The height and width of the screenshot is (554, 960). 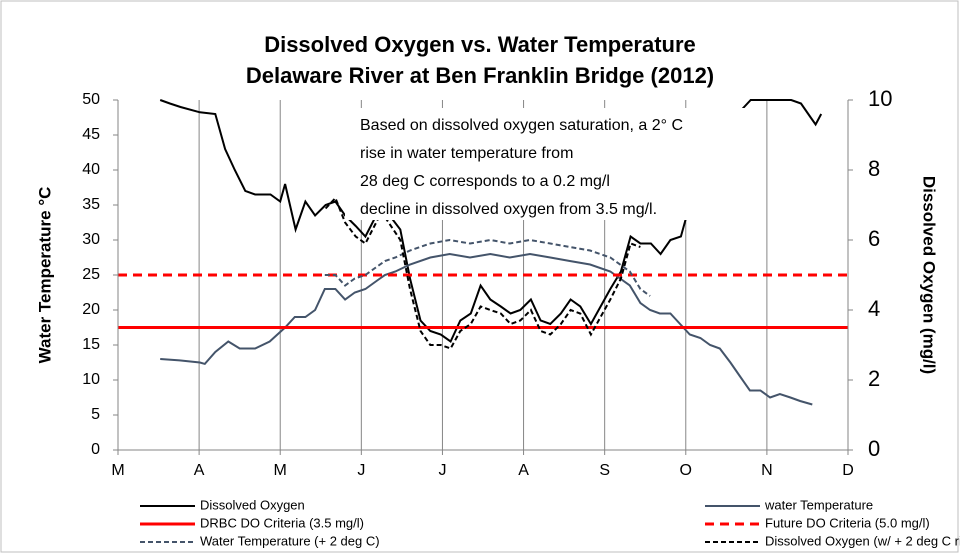 I want to click on y2-tick-label: 0, so click(x=874, y=448).